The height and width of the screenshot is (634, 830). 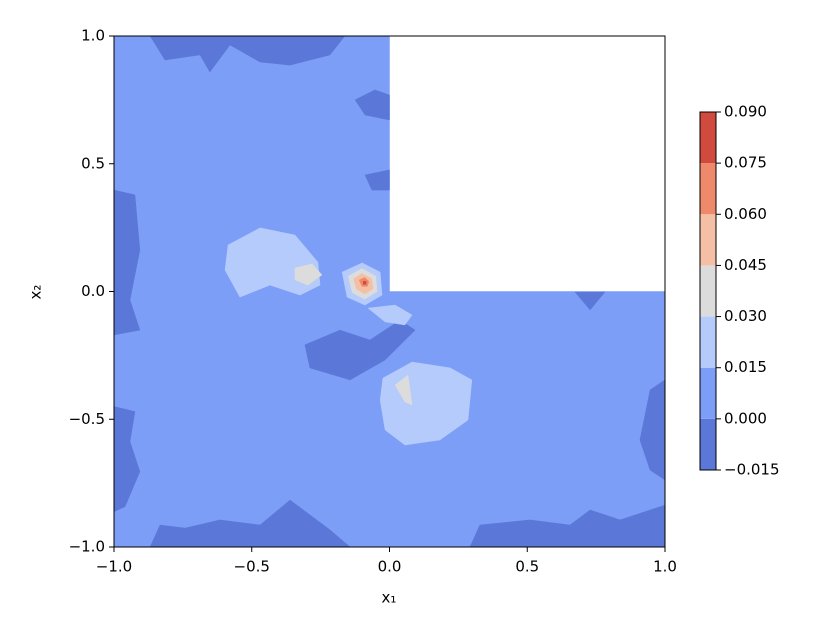 I want to click on x-tick-label: 1.0, so click(x=665, y=567).